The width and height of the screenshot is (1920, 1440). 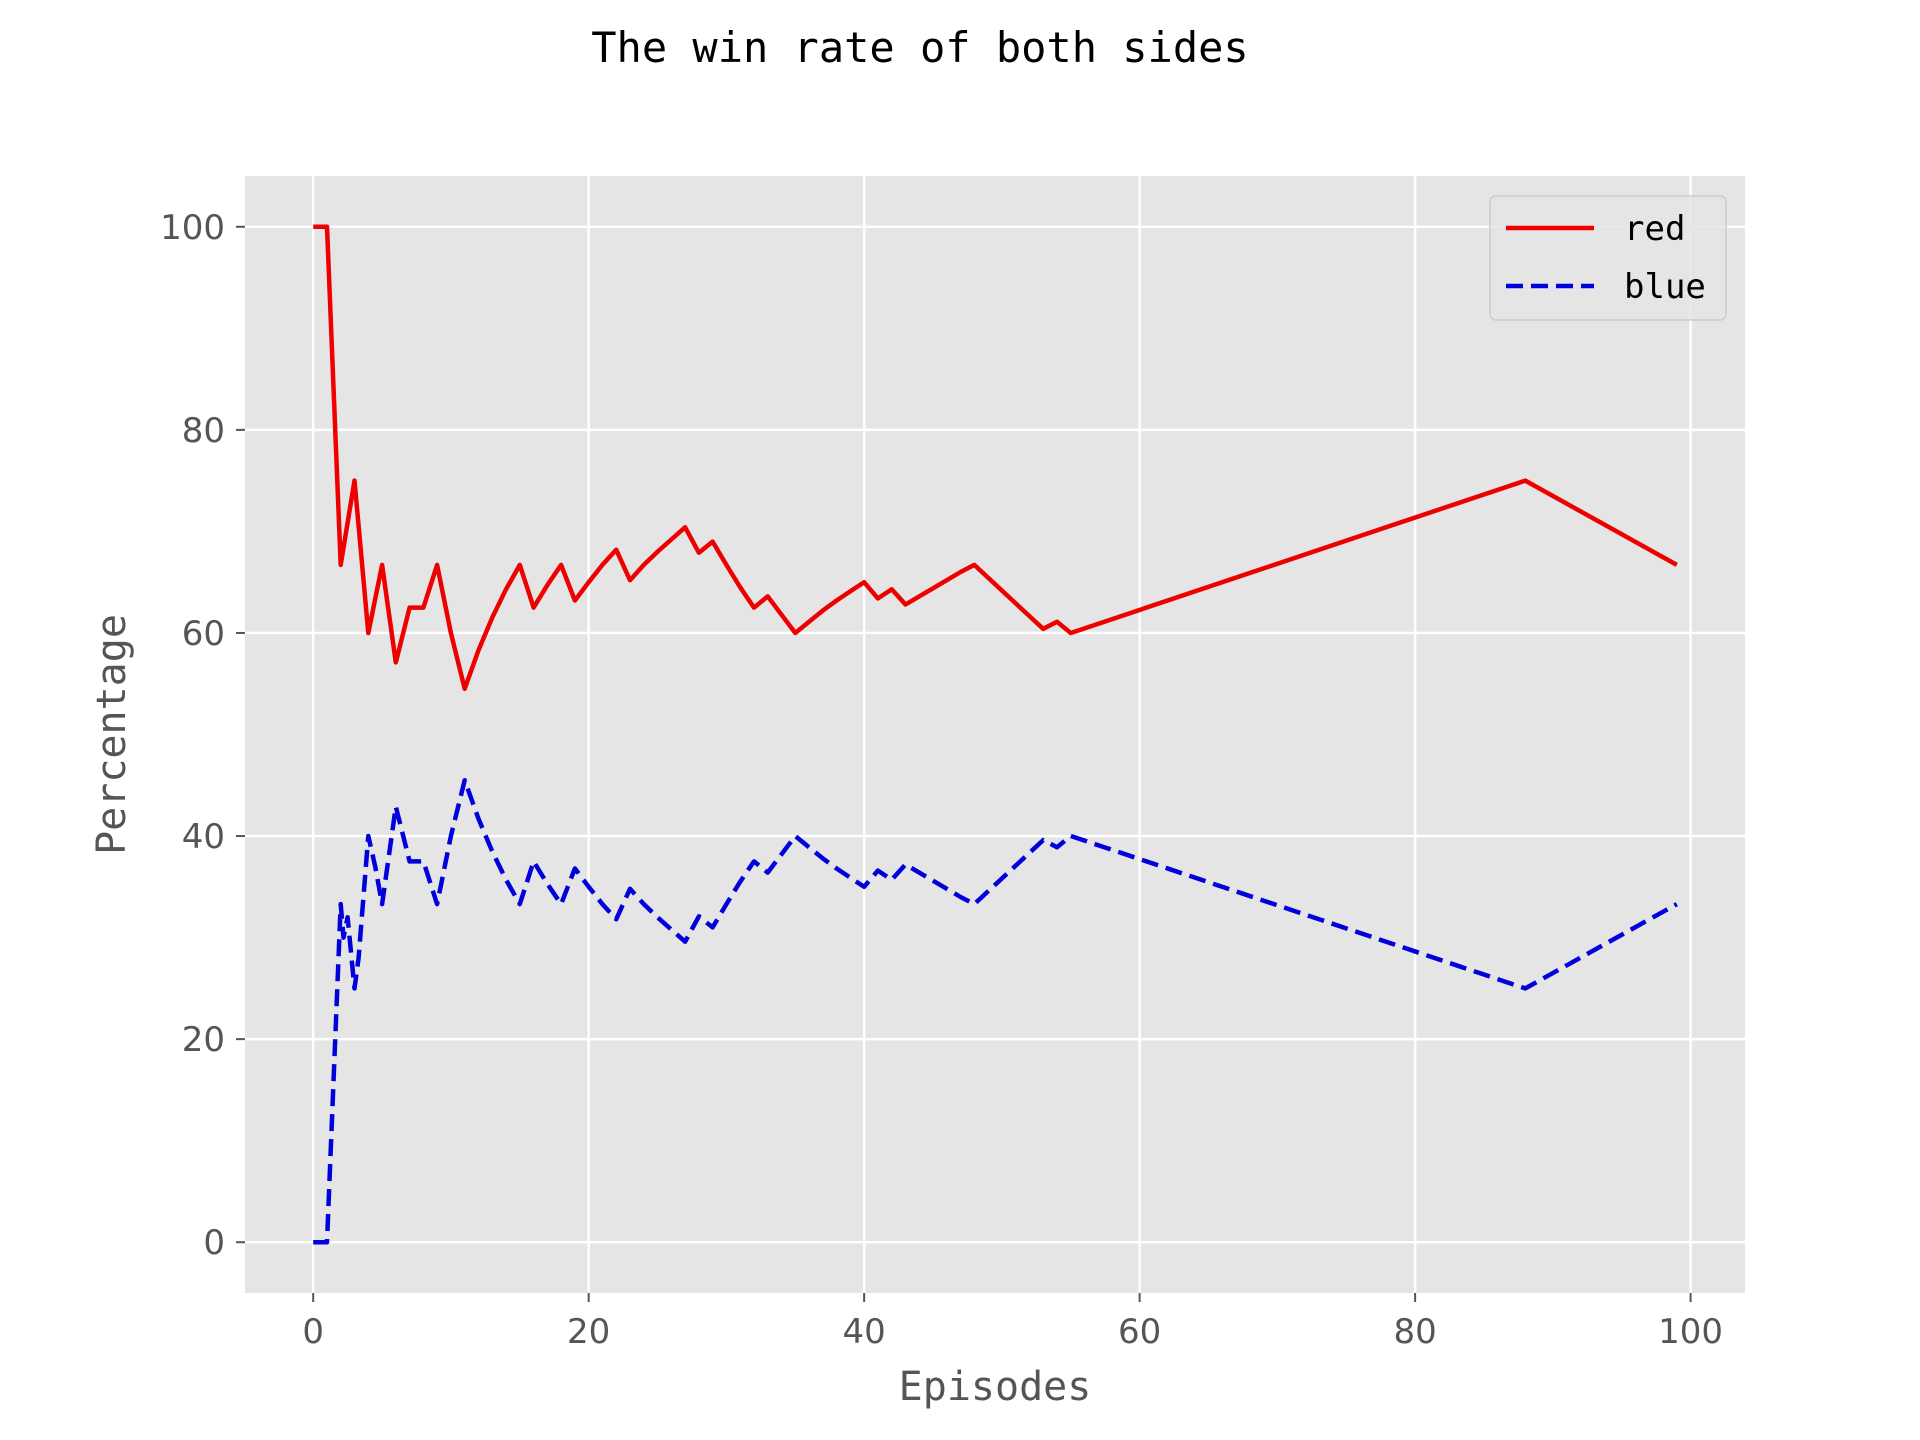 What do you see at coordinates (203, 1040) in the screenshot?
I see `y-tick-label: 20` at bounding box center [203, 1040].